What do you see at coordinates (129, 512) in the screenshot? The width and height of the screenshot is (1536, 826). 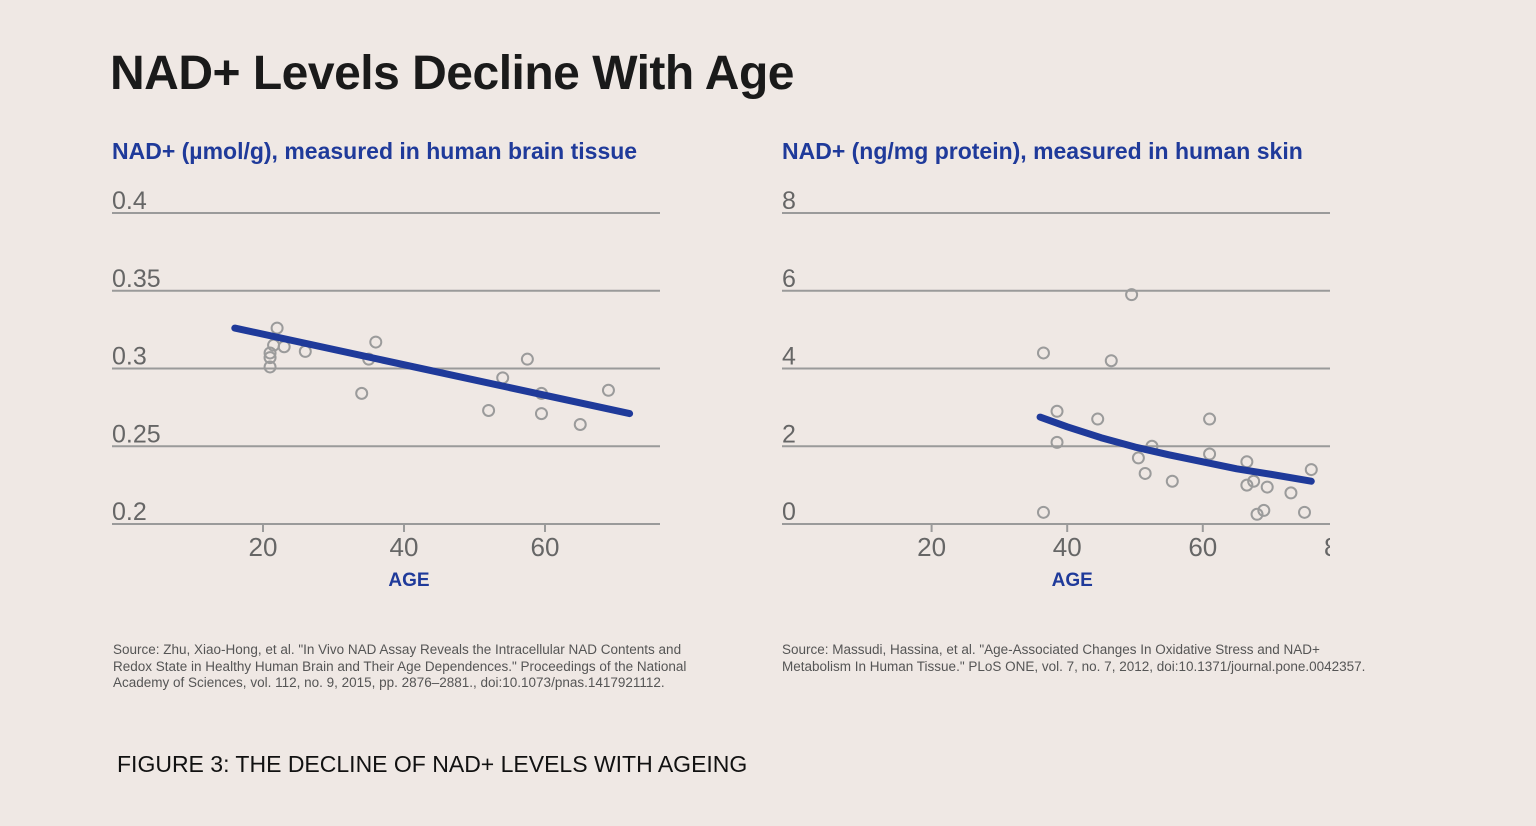 I see `y-tick-label: 0.2` at bounding box center [129, 512].